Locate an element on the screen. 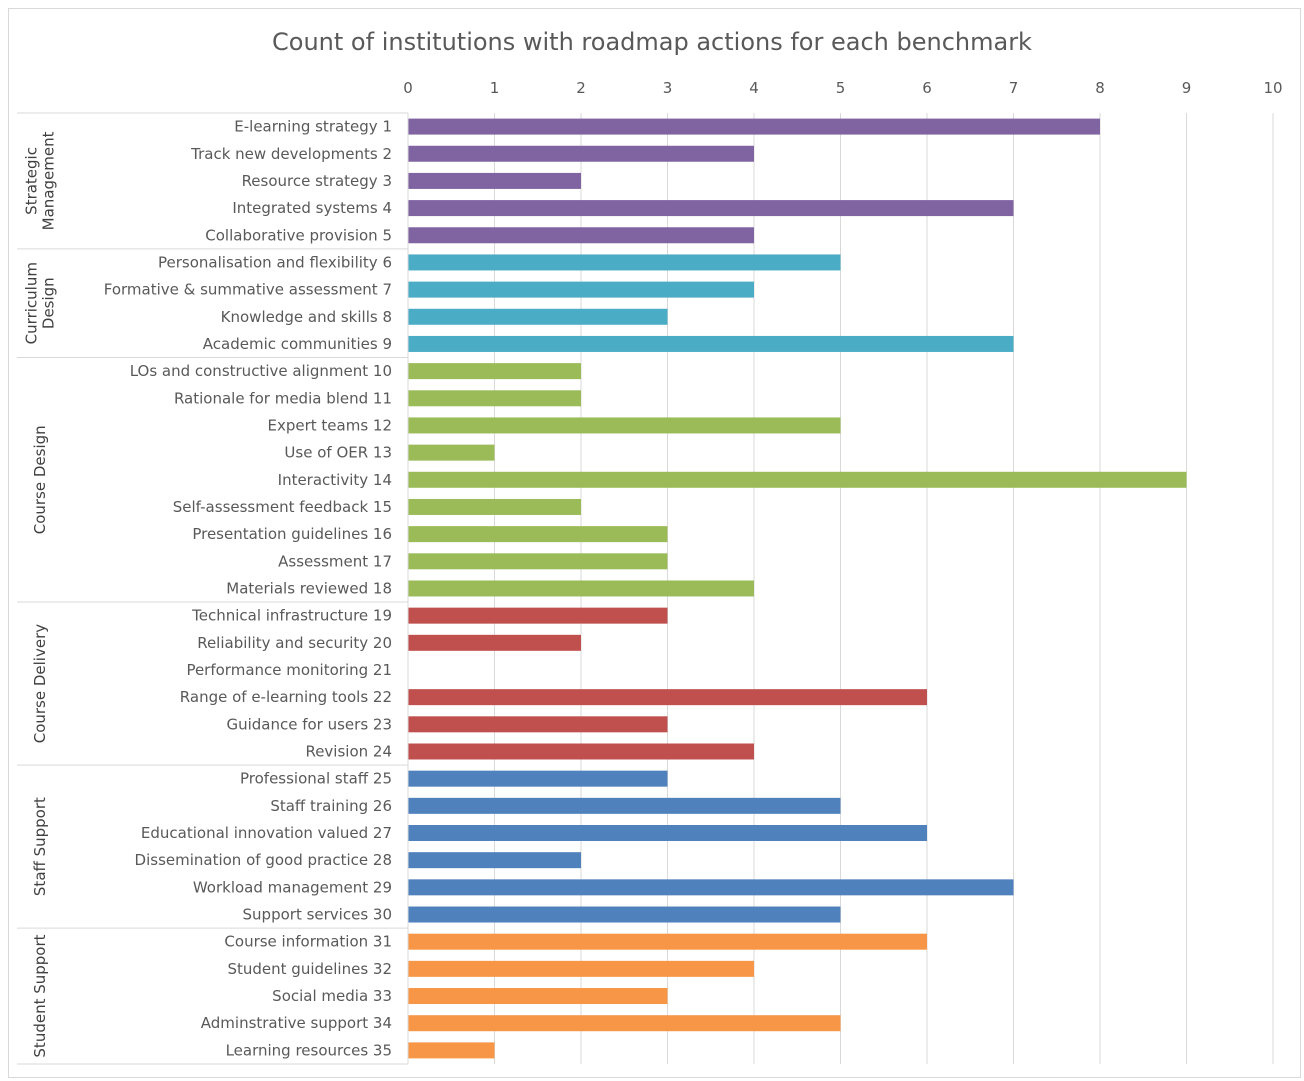 Image resolution: width=1304 pixels, height=1081 pixels. category-label: Learning resources 35 is located at coordinates (309, 1050).